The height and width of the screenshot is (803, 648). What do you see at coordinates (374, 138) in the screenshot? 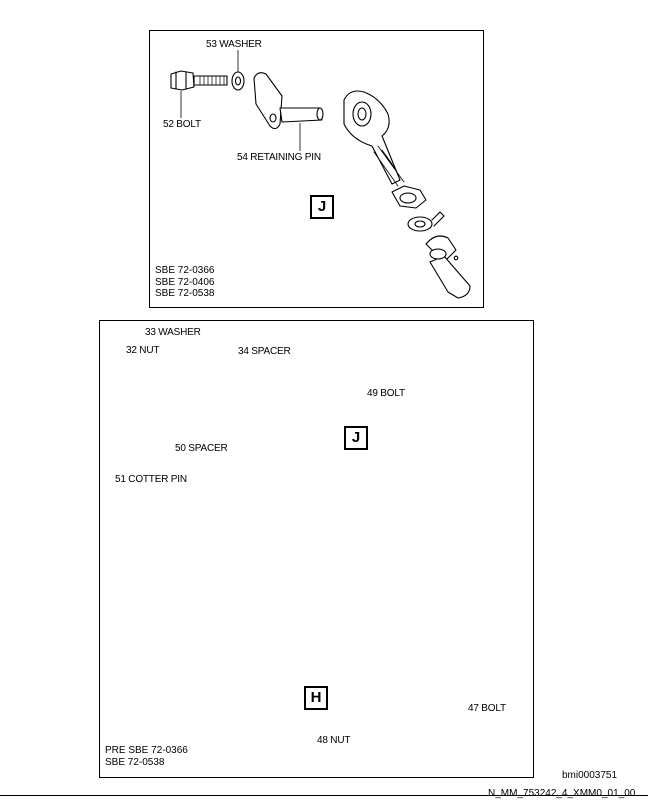
I see `rod-end-top` at bounding box center [374, 138].